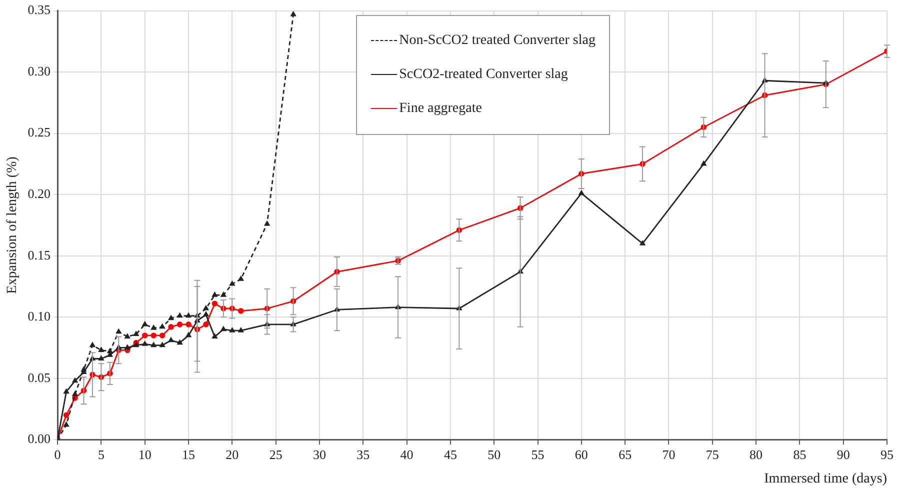  I want to click on x-tick-label: 80, so click(756, 454).